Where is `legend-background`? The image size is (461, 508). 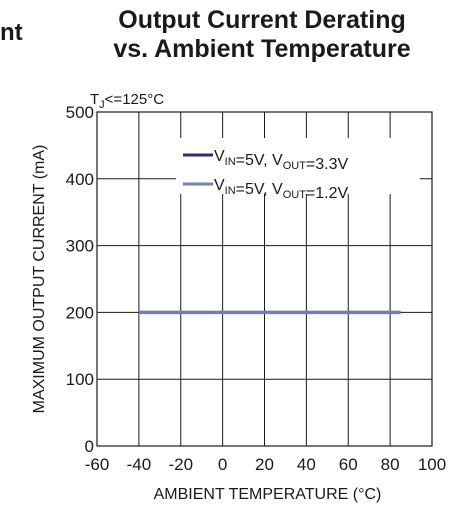 legend-background is located at coordinates (298, 166).